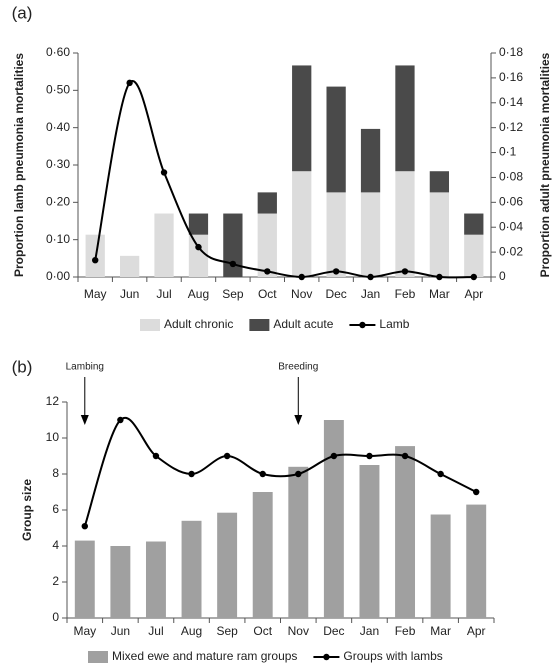 Image resolution: width=558 pixels, height=665 pixels. What do you see at coordinates (502, 276) in the screenshot?
I see `y2-tick-label: 0` at bounding box center [502, 276].